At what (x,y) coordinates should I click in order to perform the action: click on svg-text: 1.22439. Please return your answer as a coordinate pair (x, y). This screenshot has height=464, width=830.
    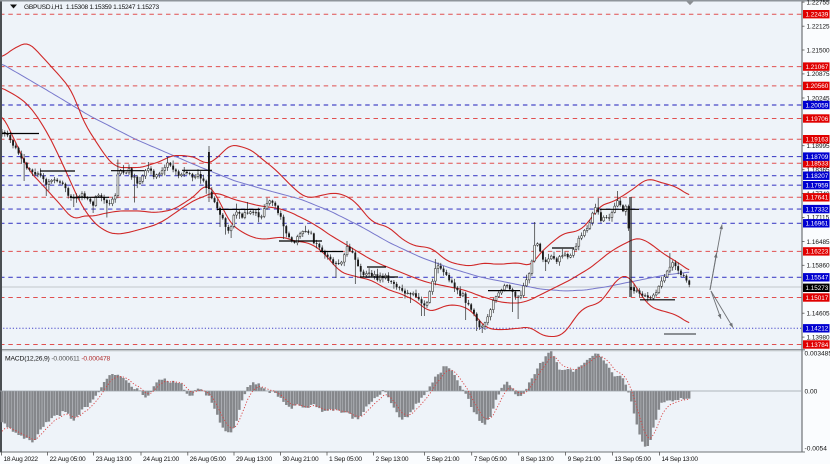
    Looking at the image, I should click on (817, 15).